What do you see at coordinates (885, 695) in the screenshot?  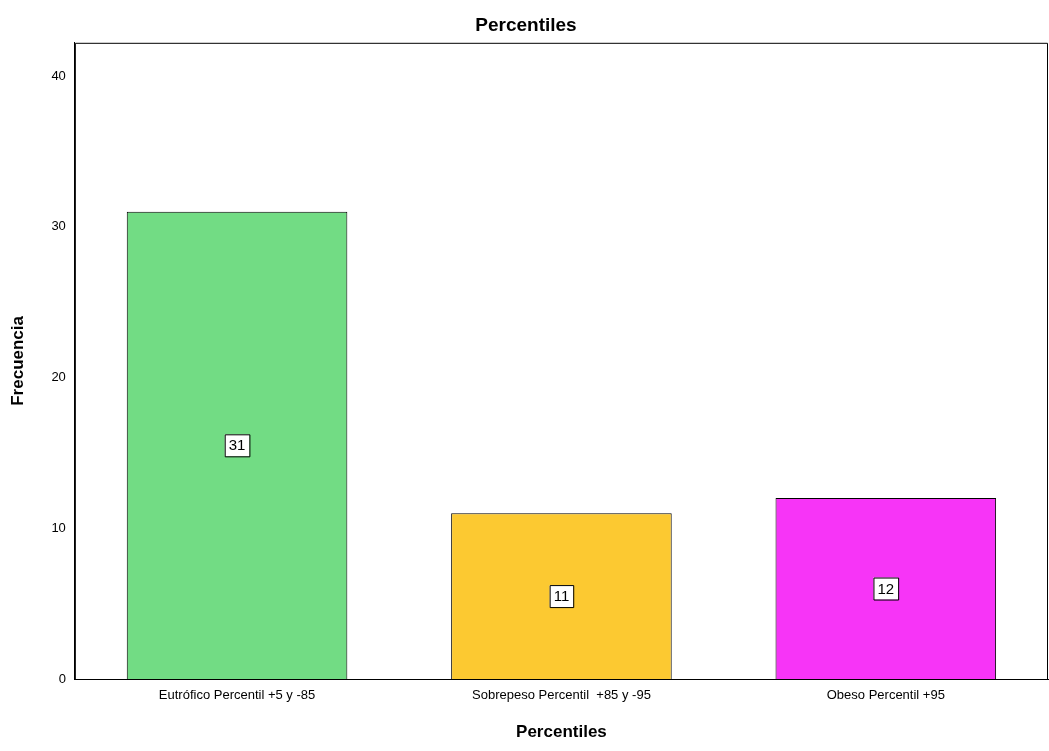 I see `x-tick-label: Obeso Percentil +95` at bounding box center [885, 695].